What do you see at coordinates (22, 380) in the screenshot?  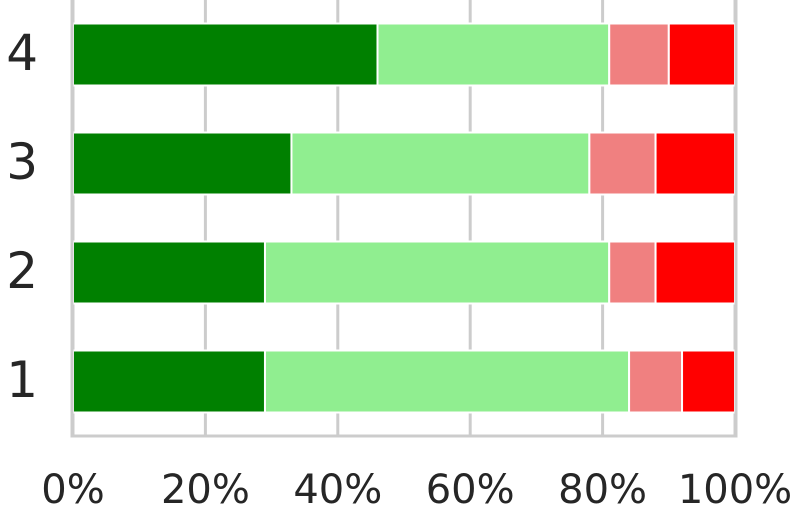 I see `y-tick-label: 1` at bounding box center [22, 380].